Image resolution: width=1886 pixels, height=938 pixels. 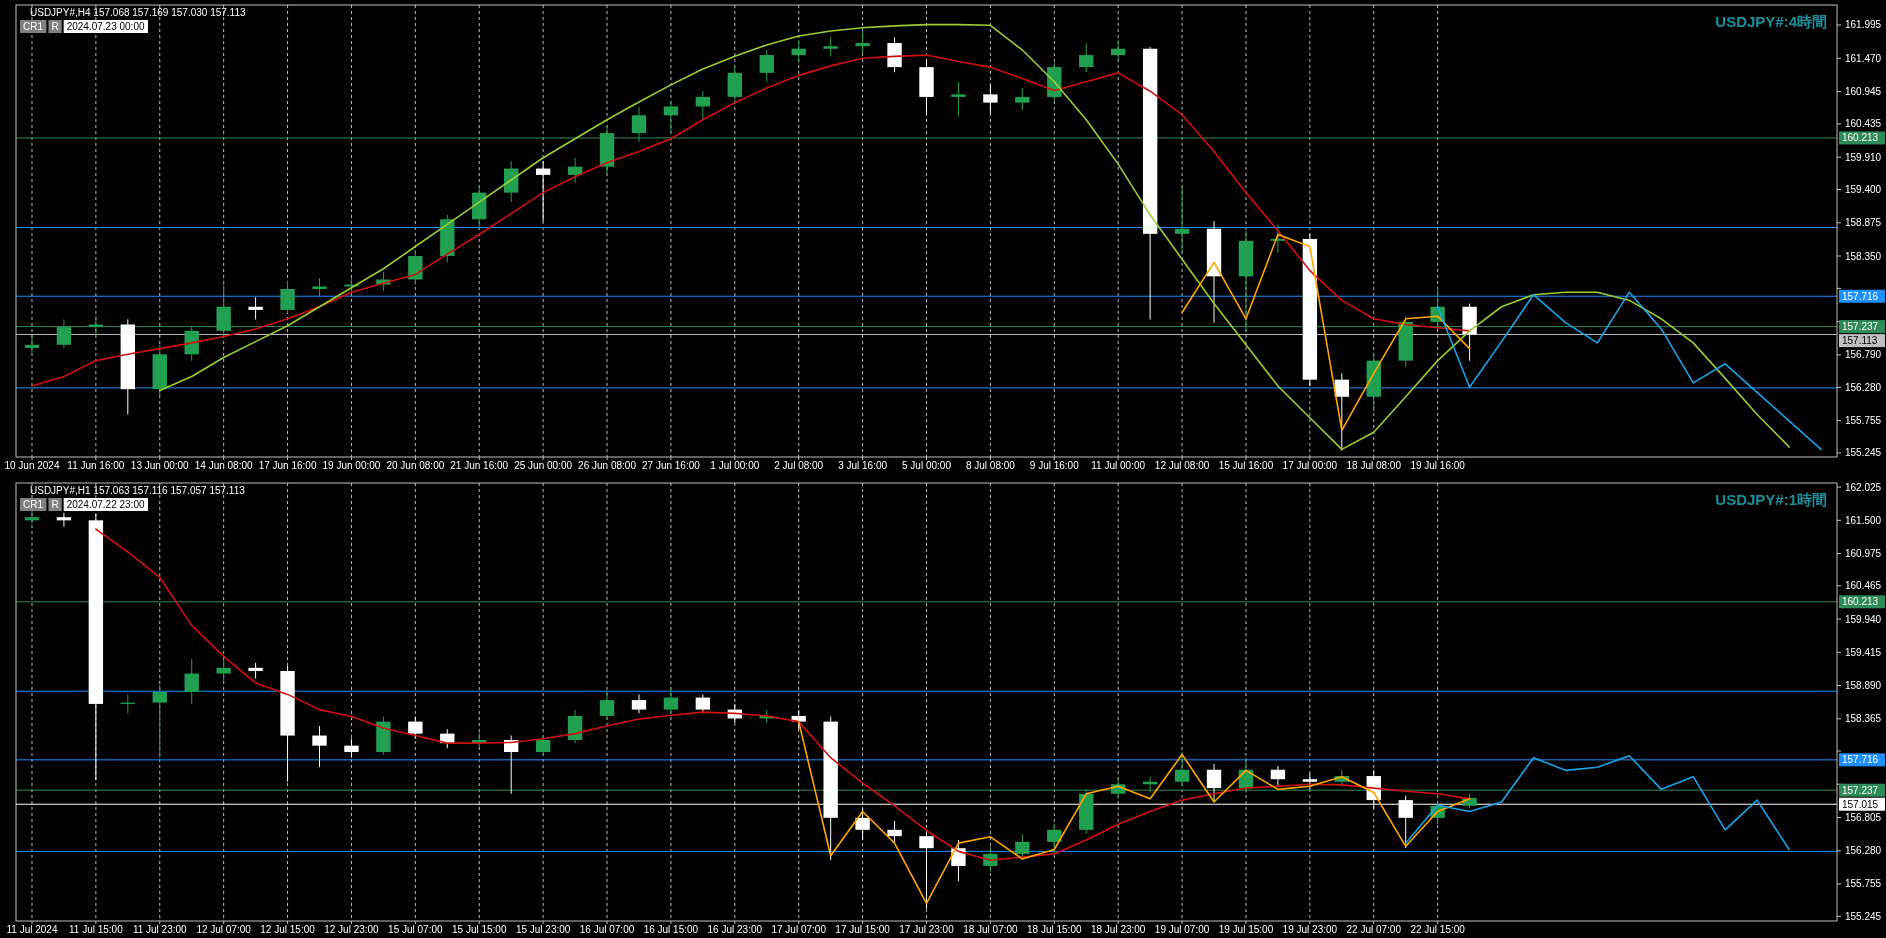 What do you see at coordinates (1863, 652) in the screenshot?
I see `y-tick-label: 159.415` at bounding box center [1863, 652].